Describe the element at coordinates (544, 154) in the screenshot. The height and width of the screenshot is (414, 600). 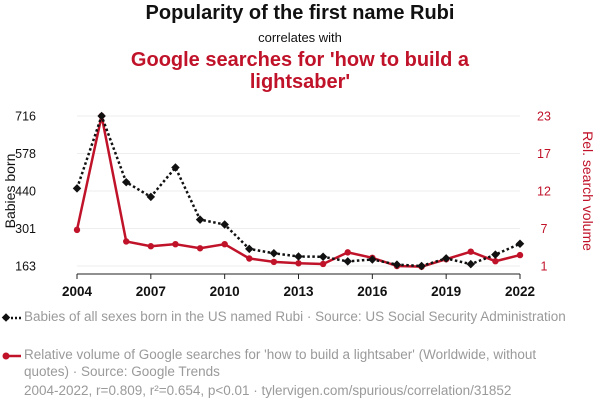
I see `y-right-tick-label: 17` at that location.